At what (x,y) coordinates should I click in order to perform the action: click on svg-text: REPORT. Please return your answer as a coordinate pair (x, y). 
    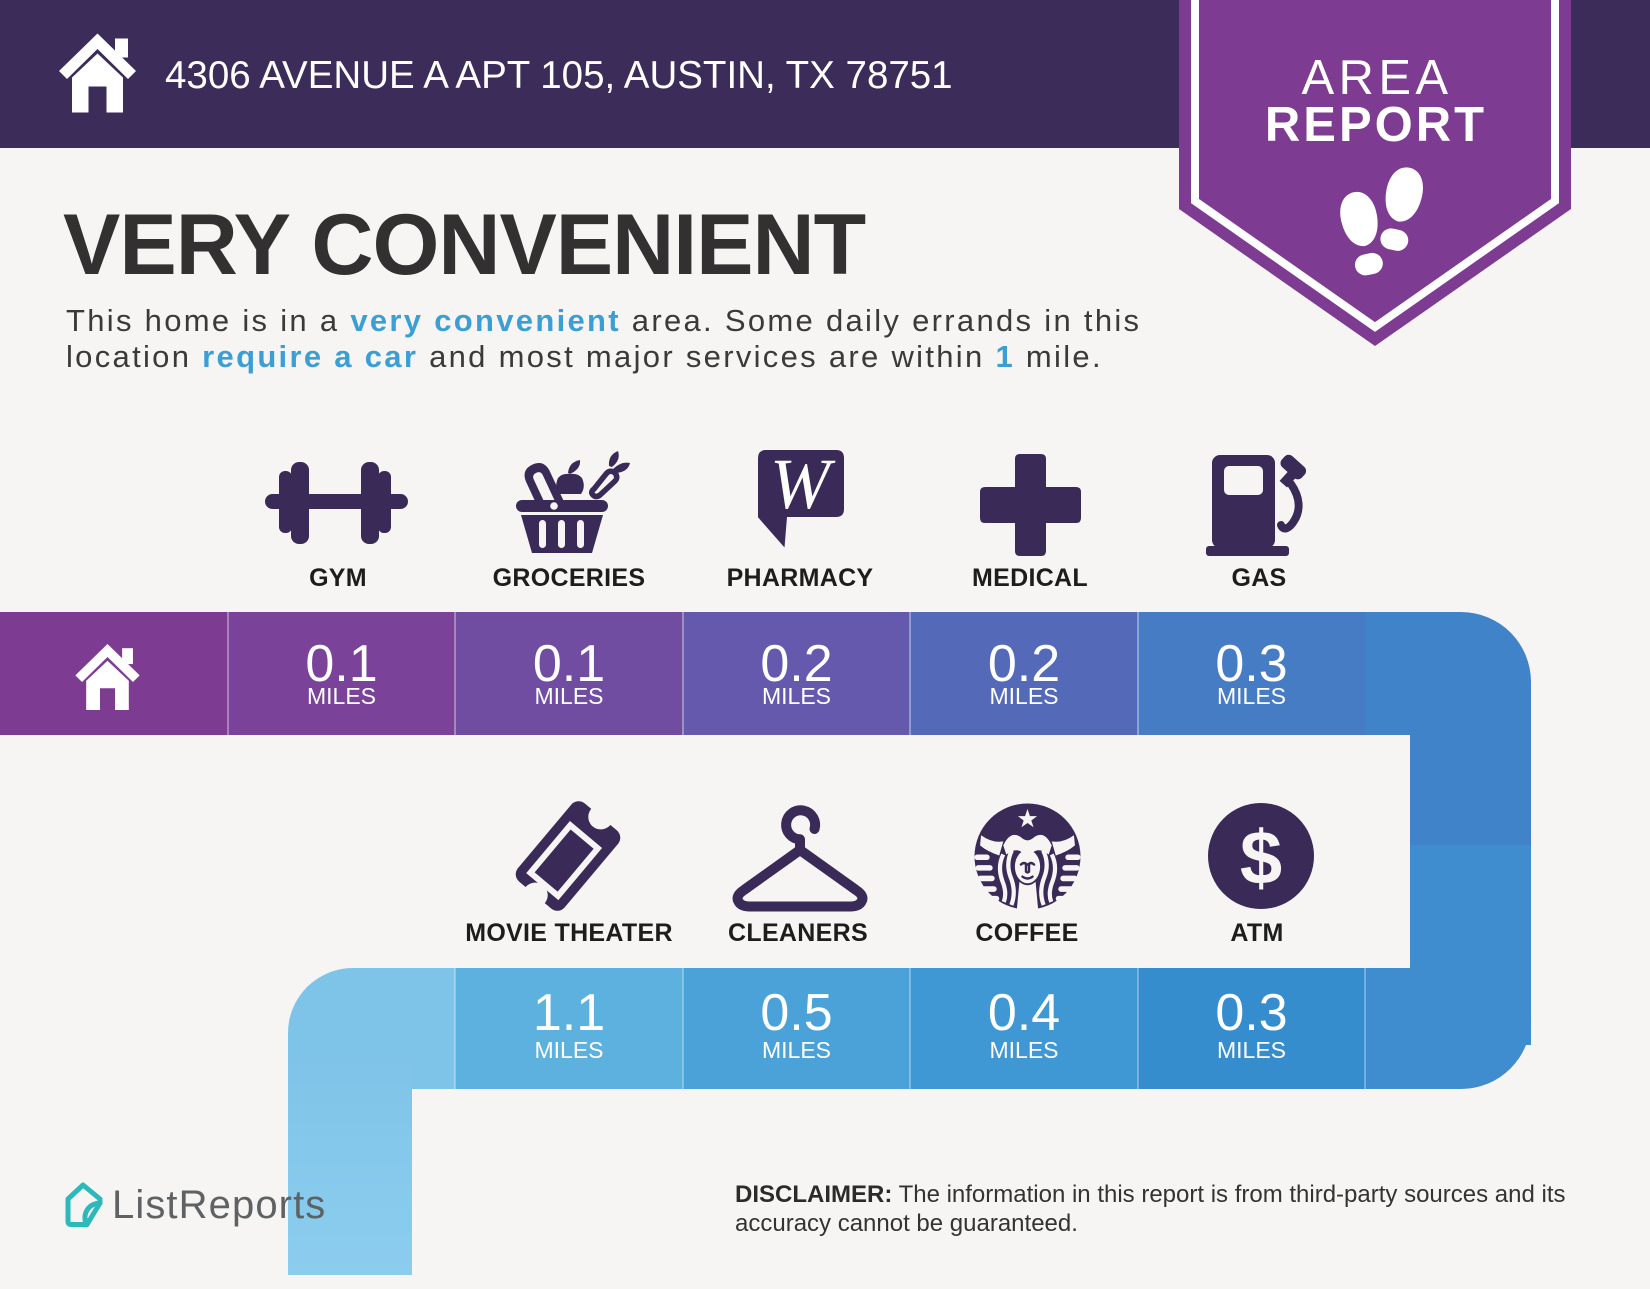
    Looking at the image, I should click on (1376, 125).